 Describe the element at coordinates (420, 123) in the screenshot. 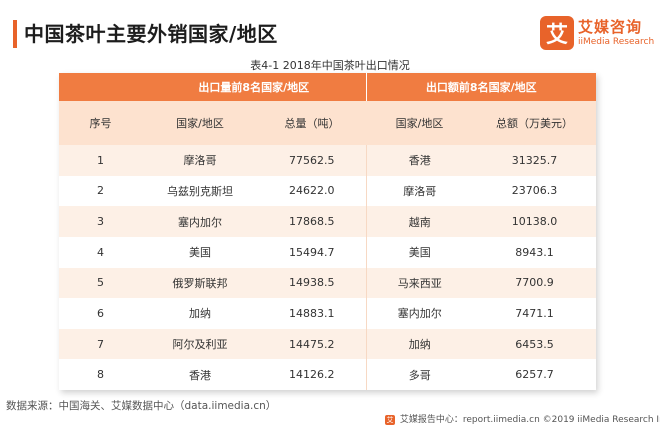

I see `column-header-region-value: 国家/地区` at that location.